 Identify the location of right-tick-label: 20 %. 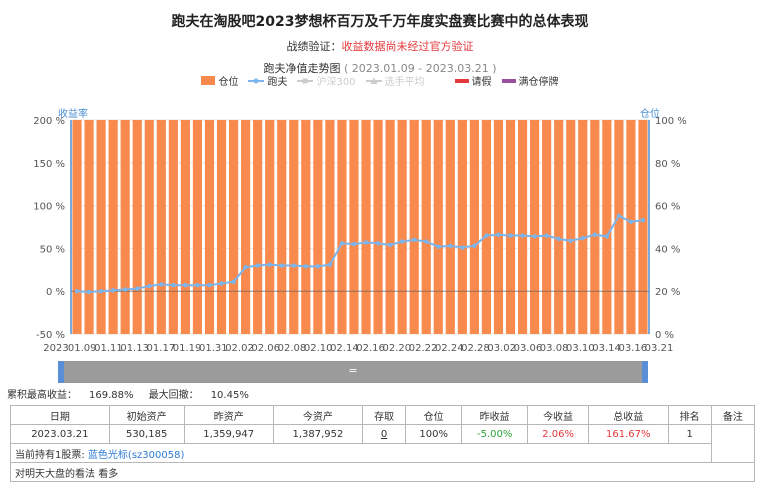
(667, 292).